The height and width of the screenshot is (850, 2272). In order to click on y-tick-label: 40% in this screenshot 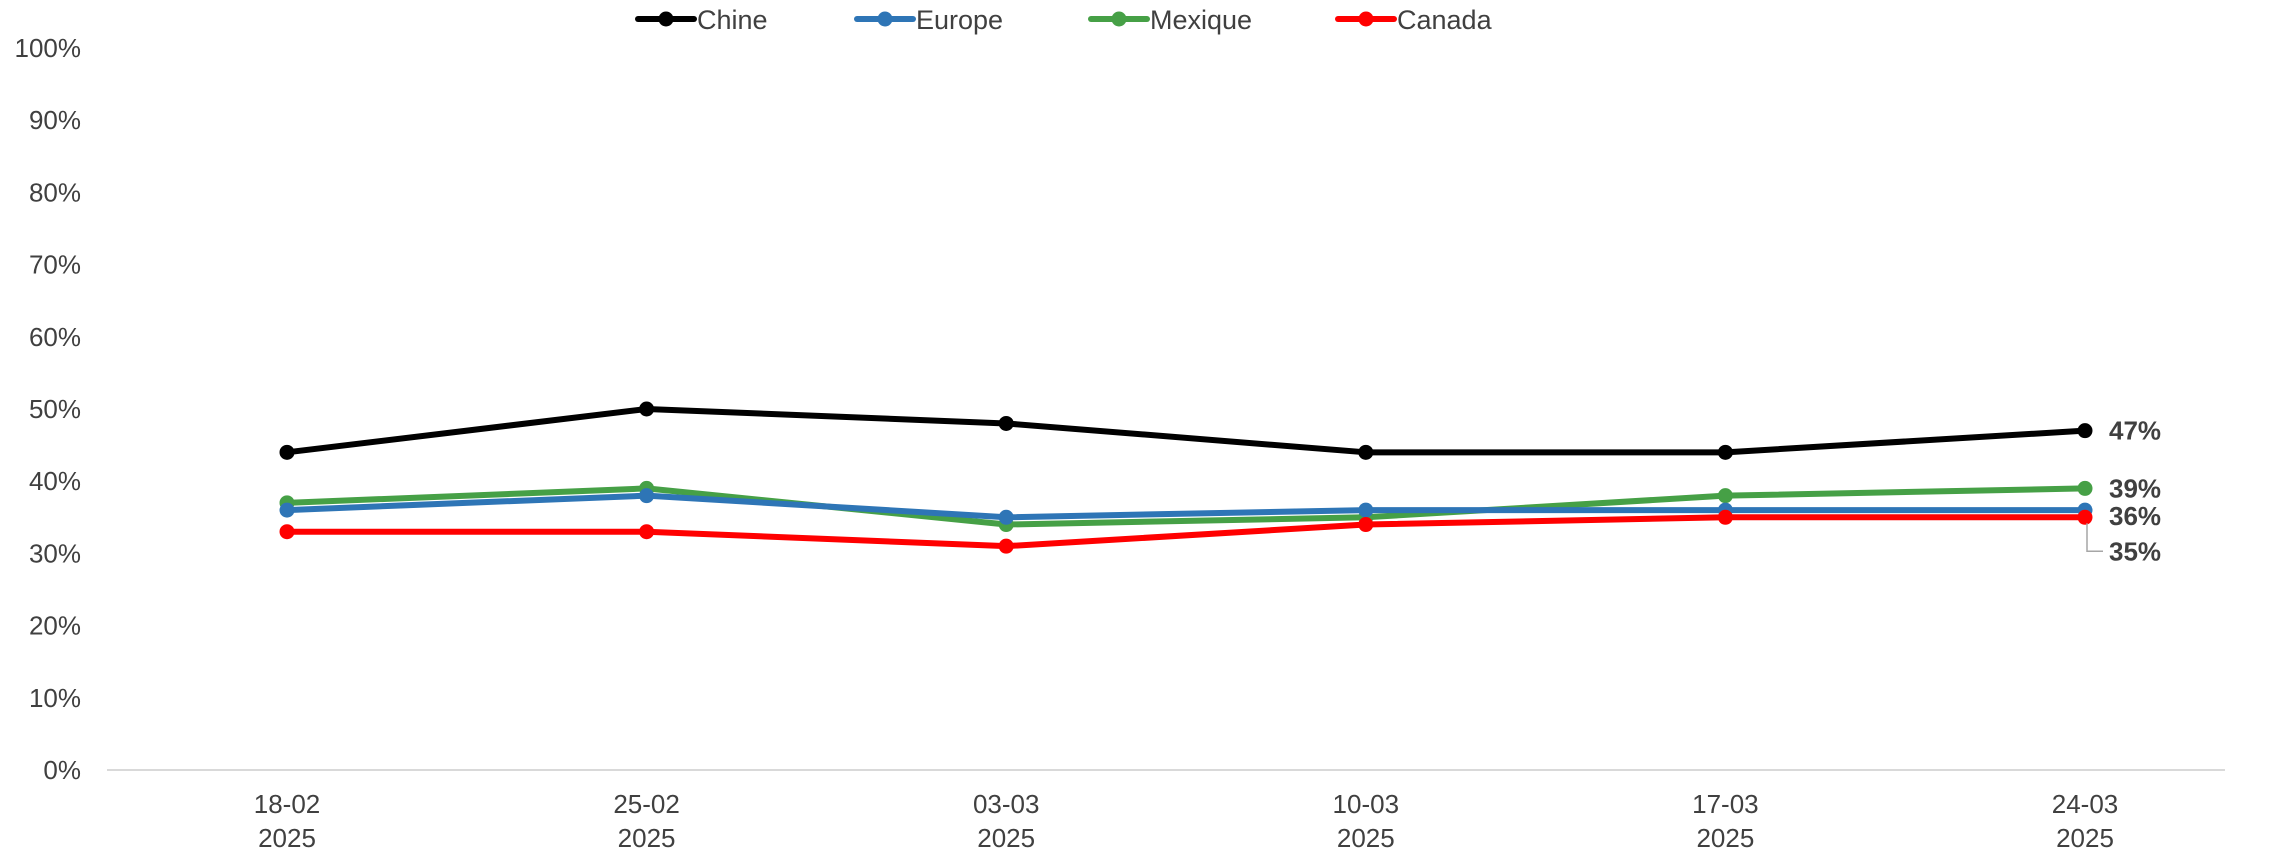, I will do `click(55, 481)`.